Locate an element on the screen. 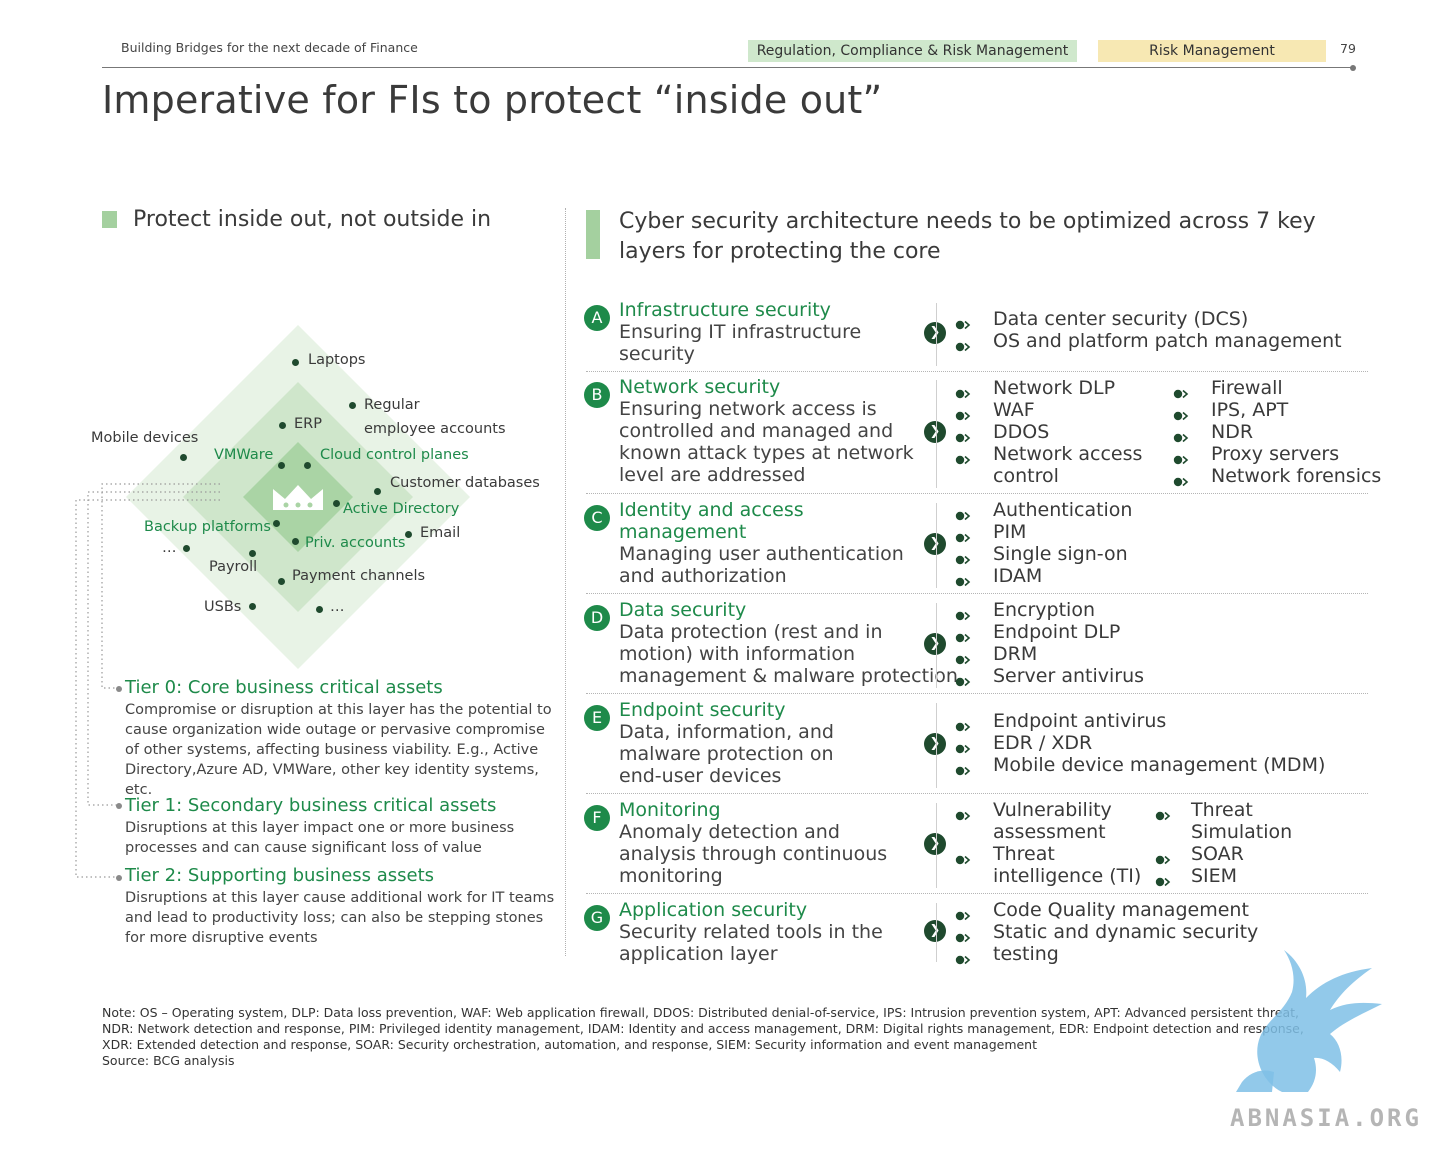 The image size is (1440, 1151). asset-label-priv-accounts: Priv. accounts is located at coordinates (355, 543).